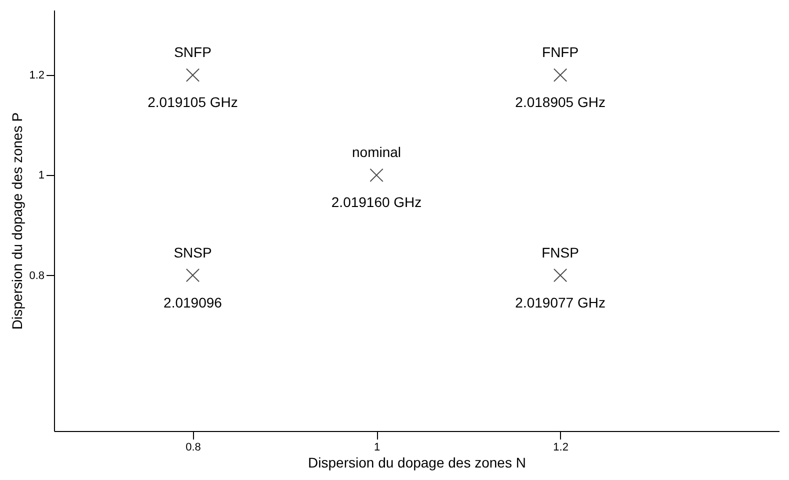  I want to click on annotation: 2.019096, so click(193, 302).